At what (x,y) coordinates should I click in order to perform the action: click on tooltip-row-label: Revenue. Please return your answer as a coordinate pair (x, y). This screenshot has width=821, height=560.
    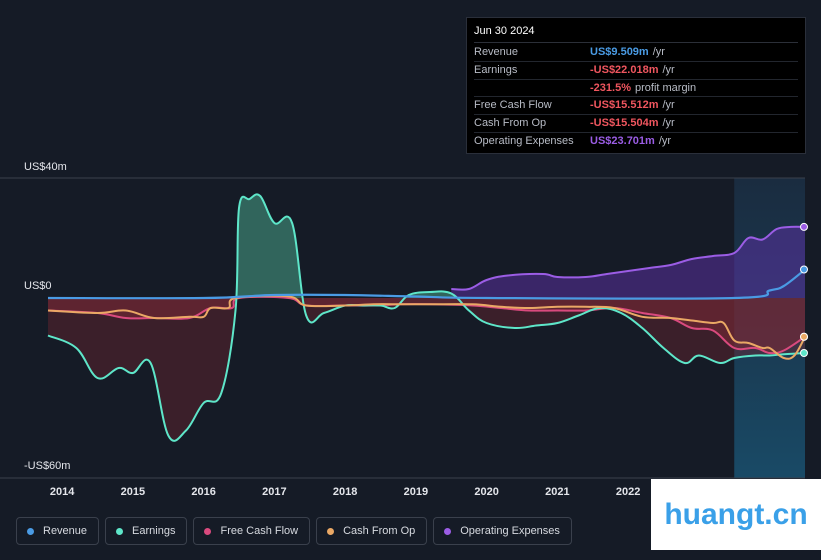
    Looking at the image, I should click on (496, 52).